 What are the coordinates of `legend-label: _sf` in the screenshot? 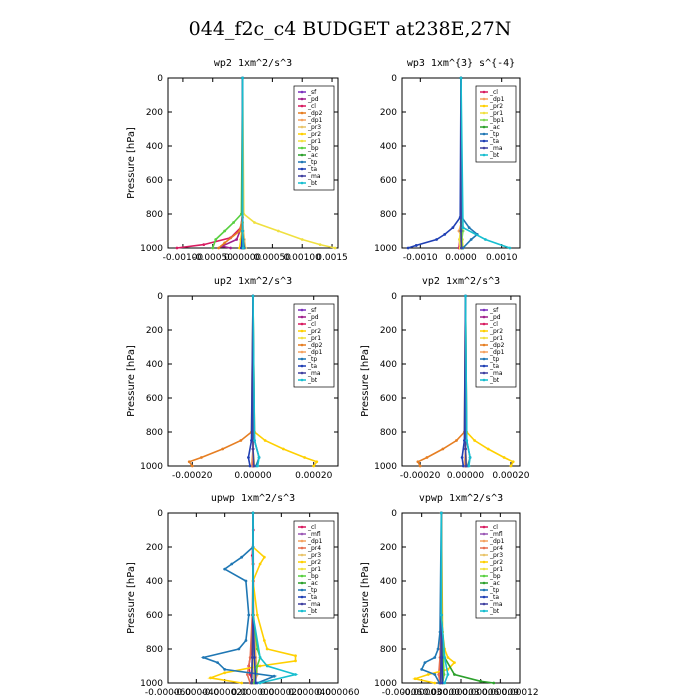 It's located at (312, 310).